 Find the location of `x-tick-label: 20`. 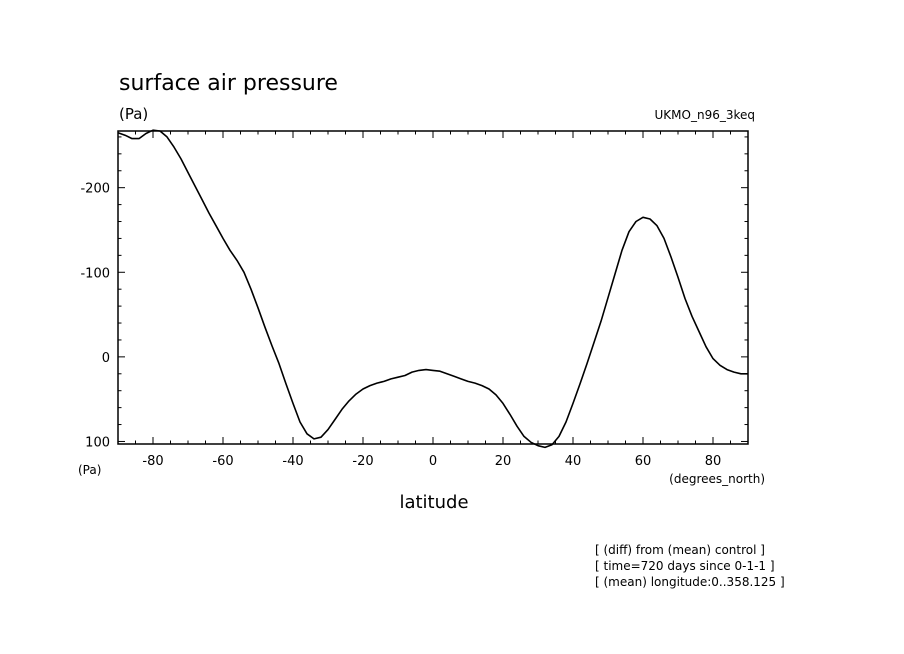

x-tick-label: 20 is located at coordinates (503, 461).